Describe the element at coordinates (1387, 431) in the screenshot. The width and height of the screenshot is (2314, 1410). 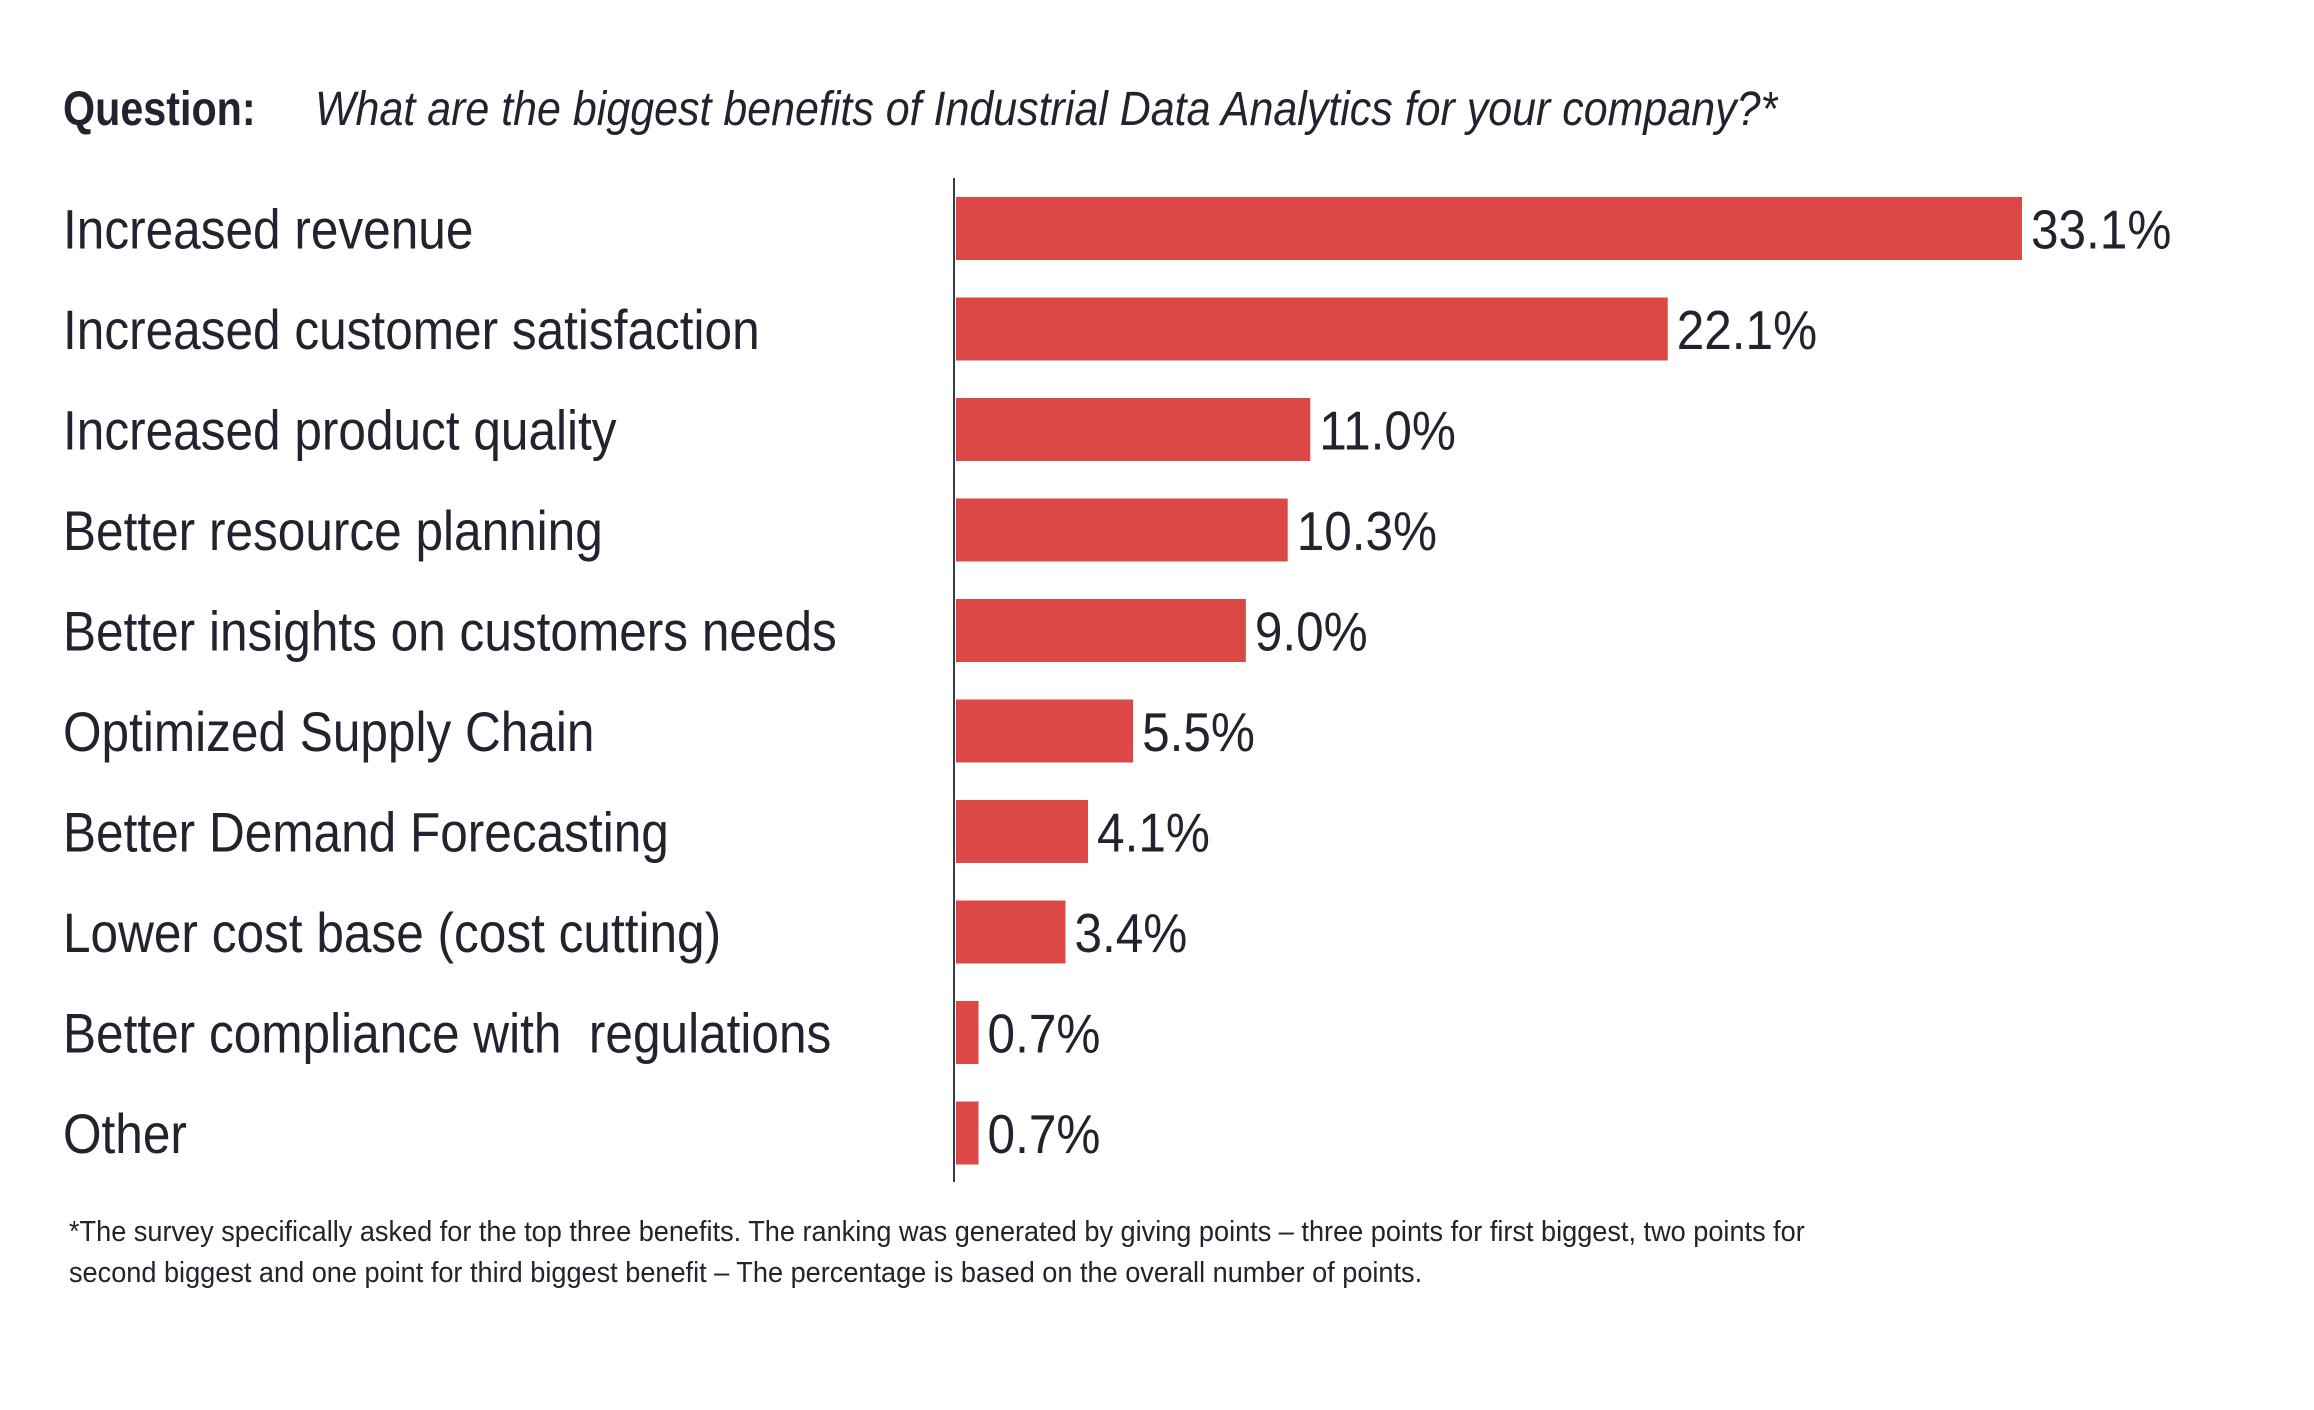
I see `value-label: 11.0%` at that location.